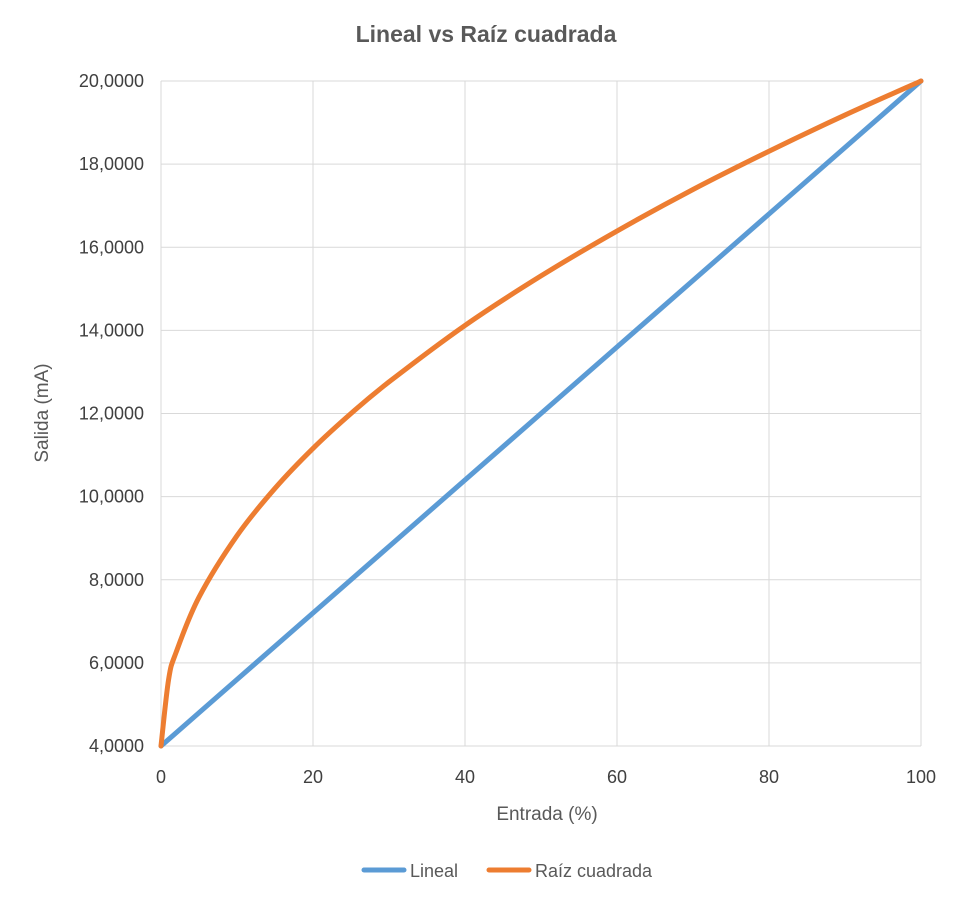 Image resolution: width=960 pixels, height=902 pixels. Describe the element at coordinates (111, 414) in the screenshot. I see `y-tick-label: 12,0000` at that location.